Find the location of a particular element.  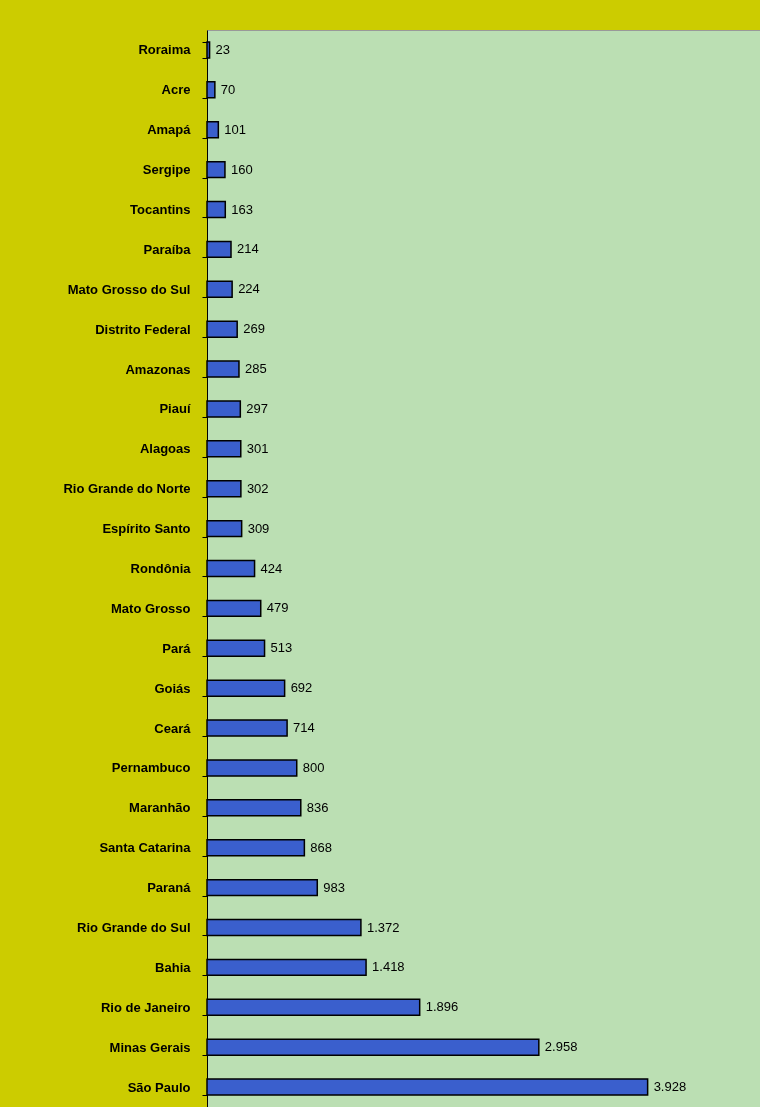

data-label: 983 is located at coordinates (334, 887).